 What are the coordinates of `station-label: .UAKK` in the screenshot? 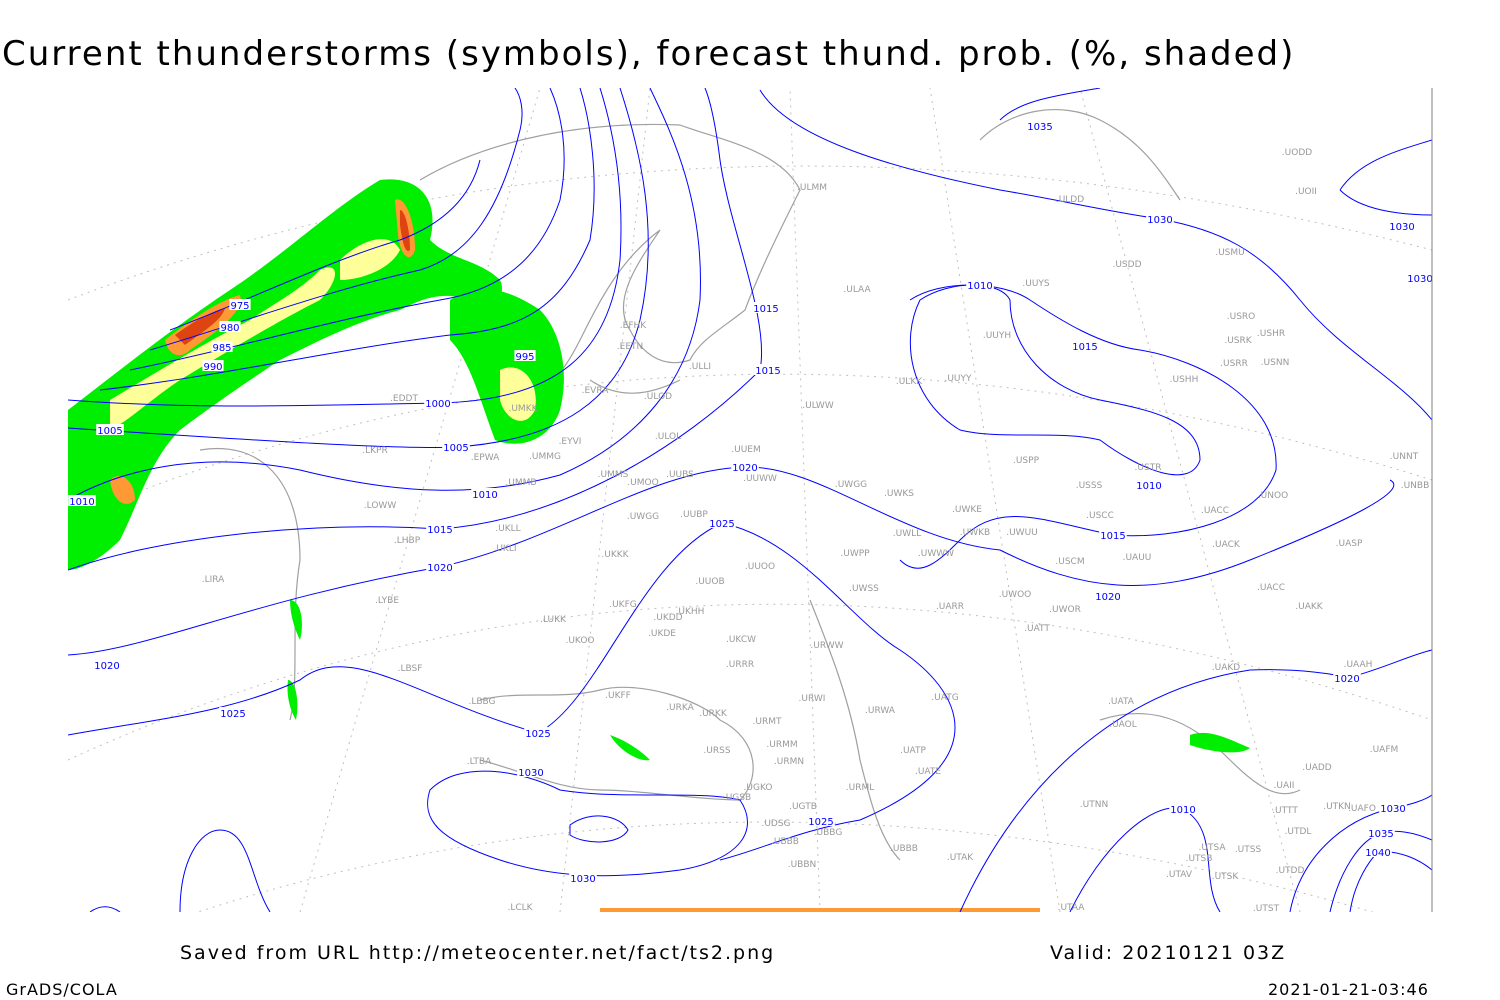 It's located at (1309, 607).